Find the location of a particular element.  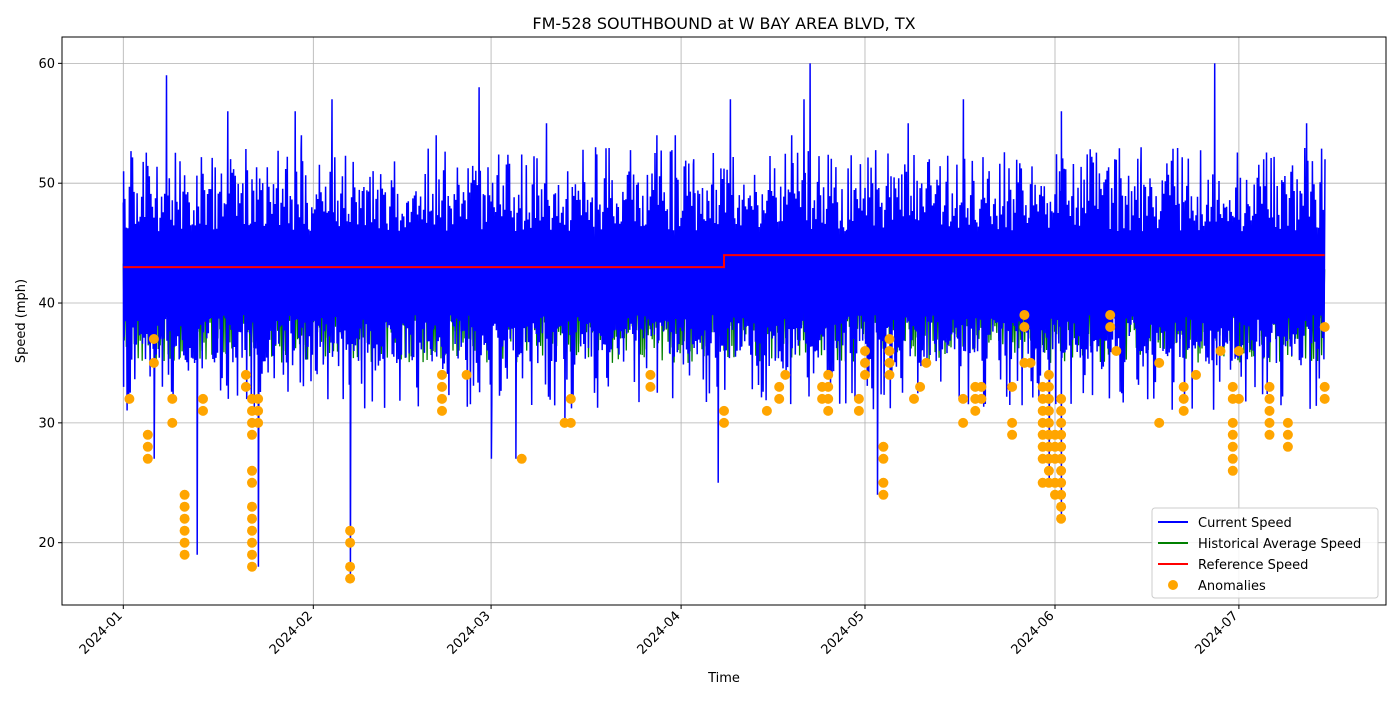

chart-title: FM-528 SOUTHBOUND at W BAY AREA BLVD, TX is located at coordinates (723, 23).